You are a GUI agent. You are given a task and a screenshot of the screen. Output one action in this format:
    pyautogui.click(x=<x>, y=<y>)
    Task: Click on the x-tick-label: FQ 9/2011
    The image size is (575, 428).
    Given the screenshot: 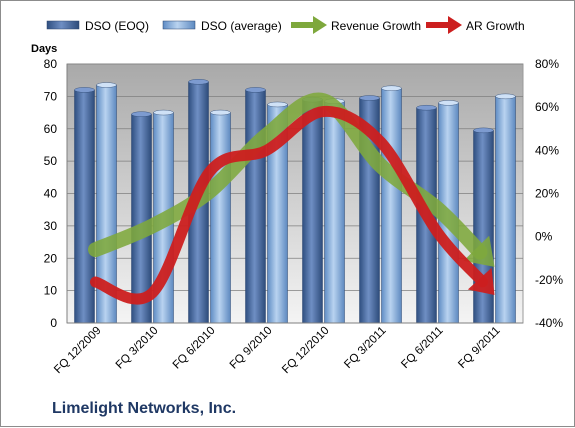 What is the action you would take?
    pyautogui.click(x=479, y=348)
    